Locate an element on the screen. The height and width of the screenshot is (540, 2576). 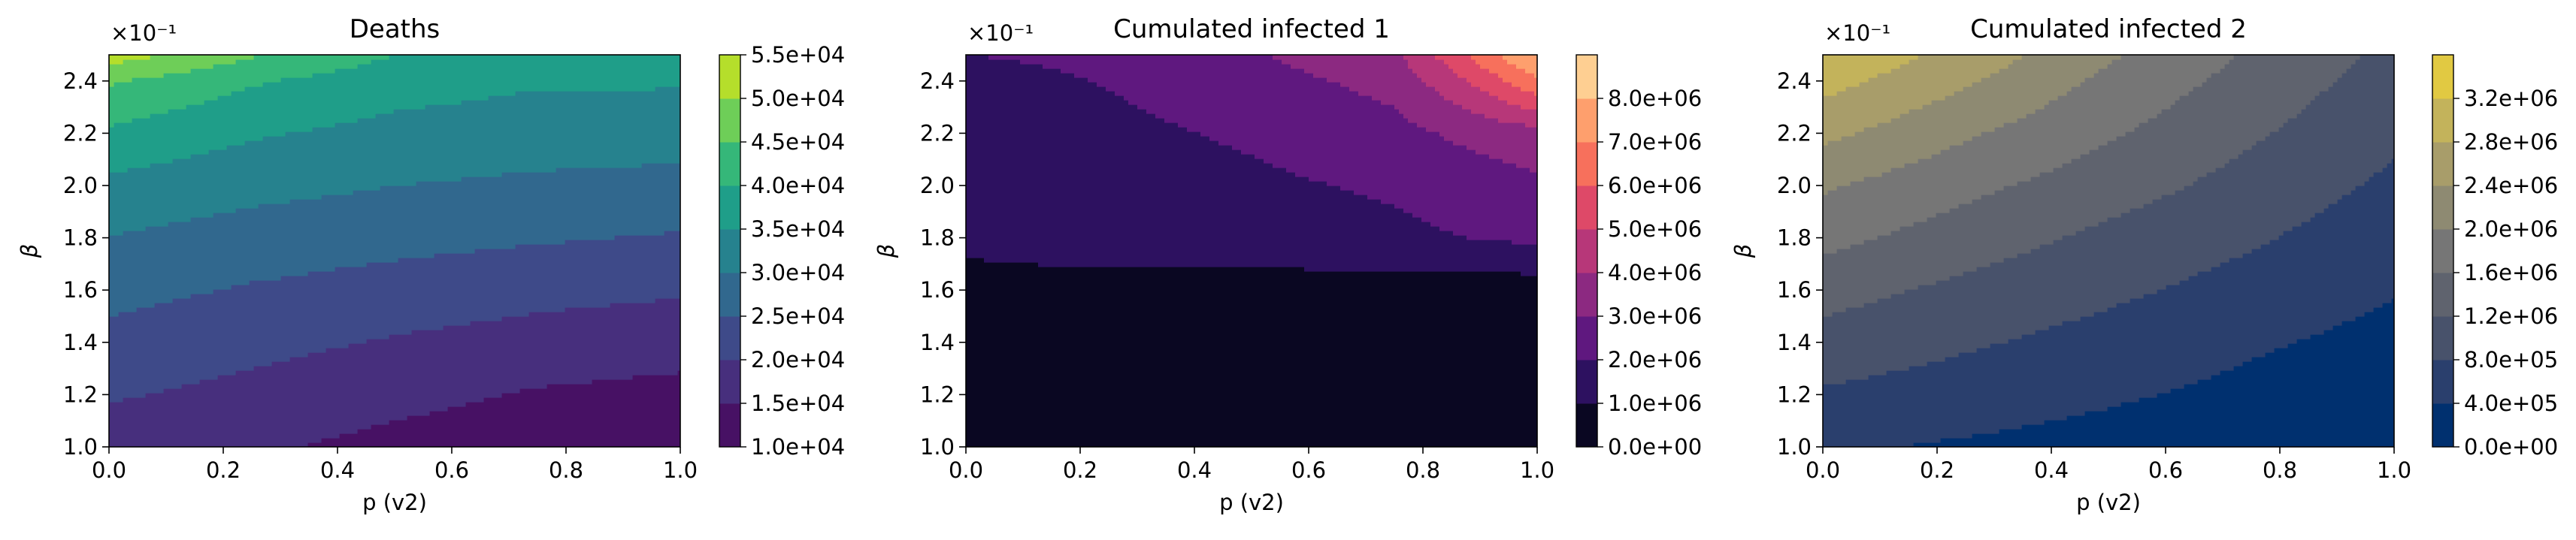
colorbar-tick-label: 2.4e+06 is located at coordinates (2511, 186).